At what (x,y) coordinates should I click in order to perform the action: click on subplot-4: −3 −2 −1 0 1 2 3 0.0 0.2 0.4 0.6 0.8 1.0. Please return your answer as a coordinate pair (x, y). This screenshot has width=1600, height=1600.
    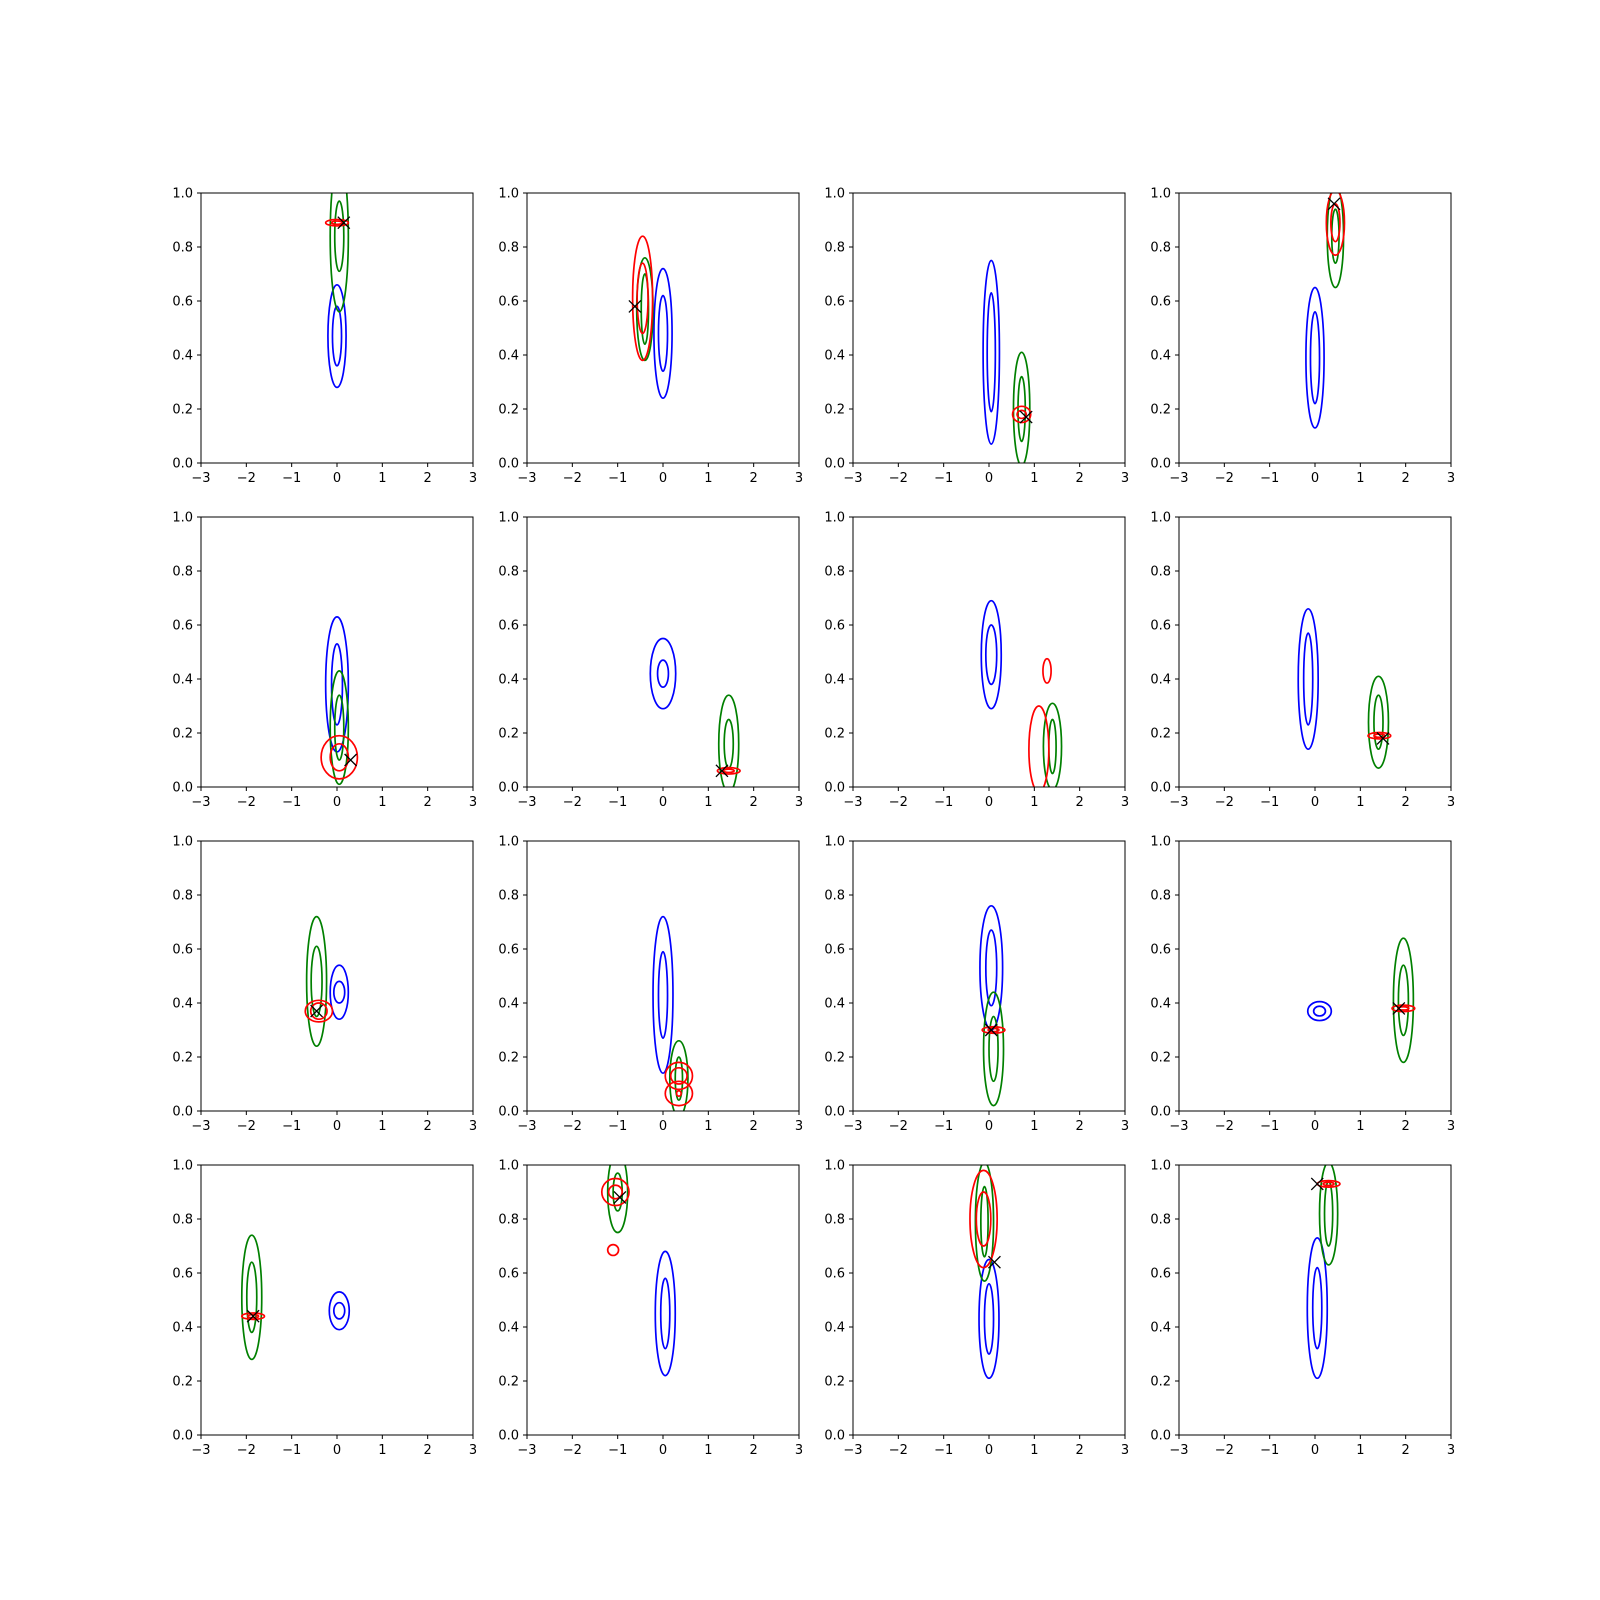
    Looking at the image, I should click on (1302, 337).